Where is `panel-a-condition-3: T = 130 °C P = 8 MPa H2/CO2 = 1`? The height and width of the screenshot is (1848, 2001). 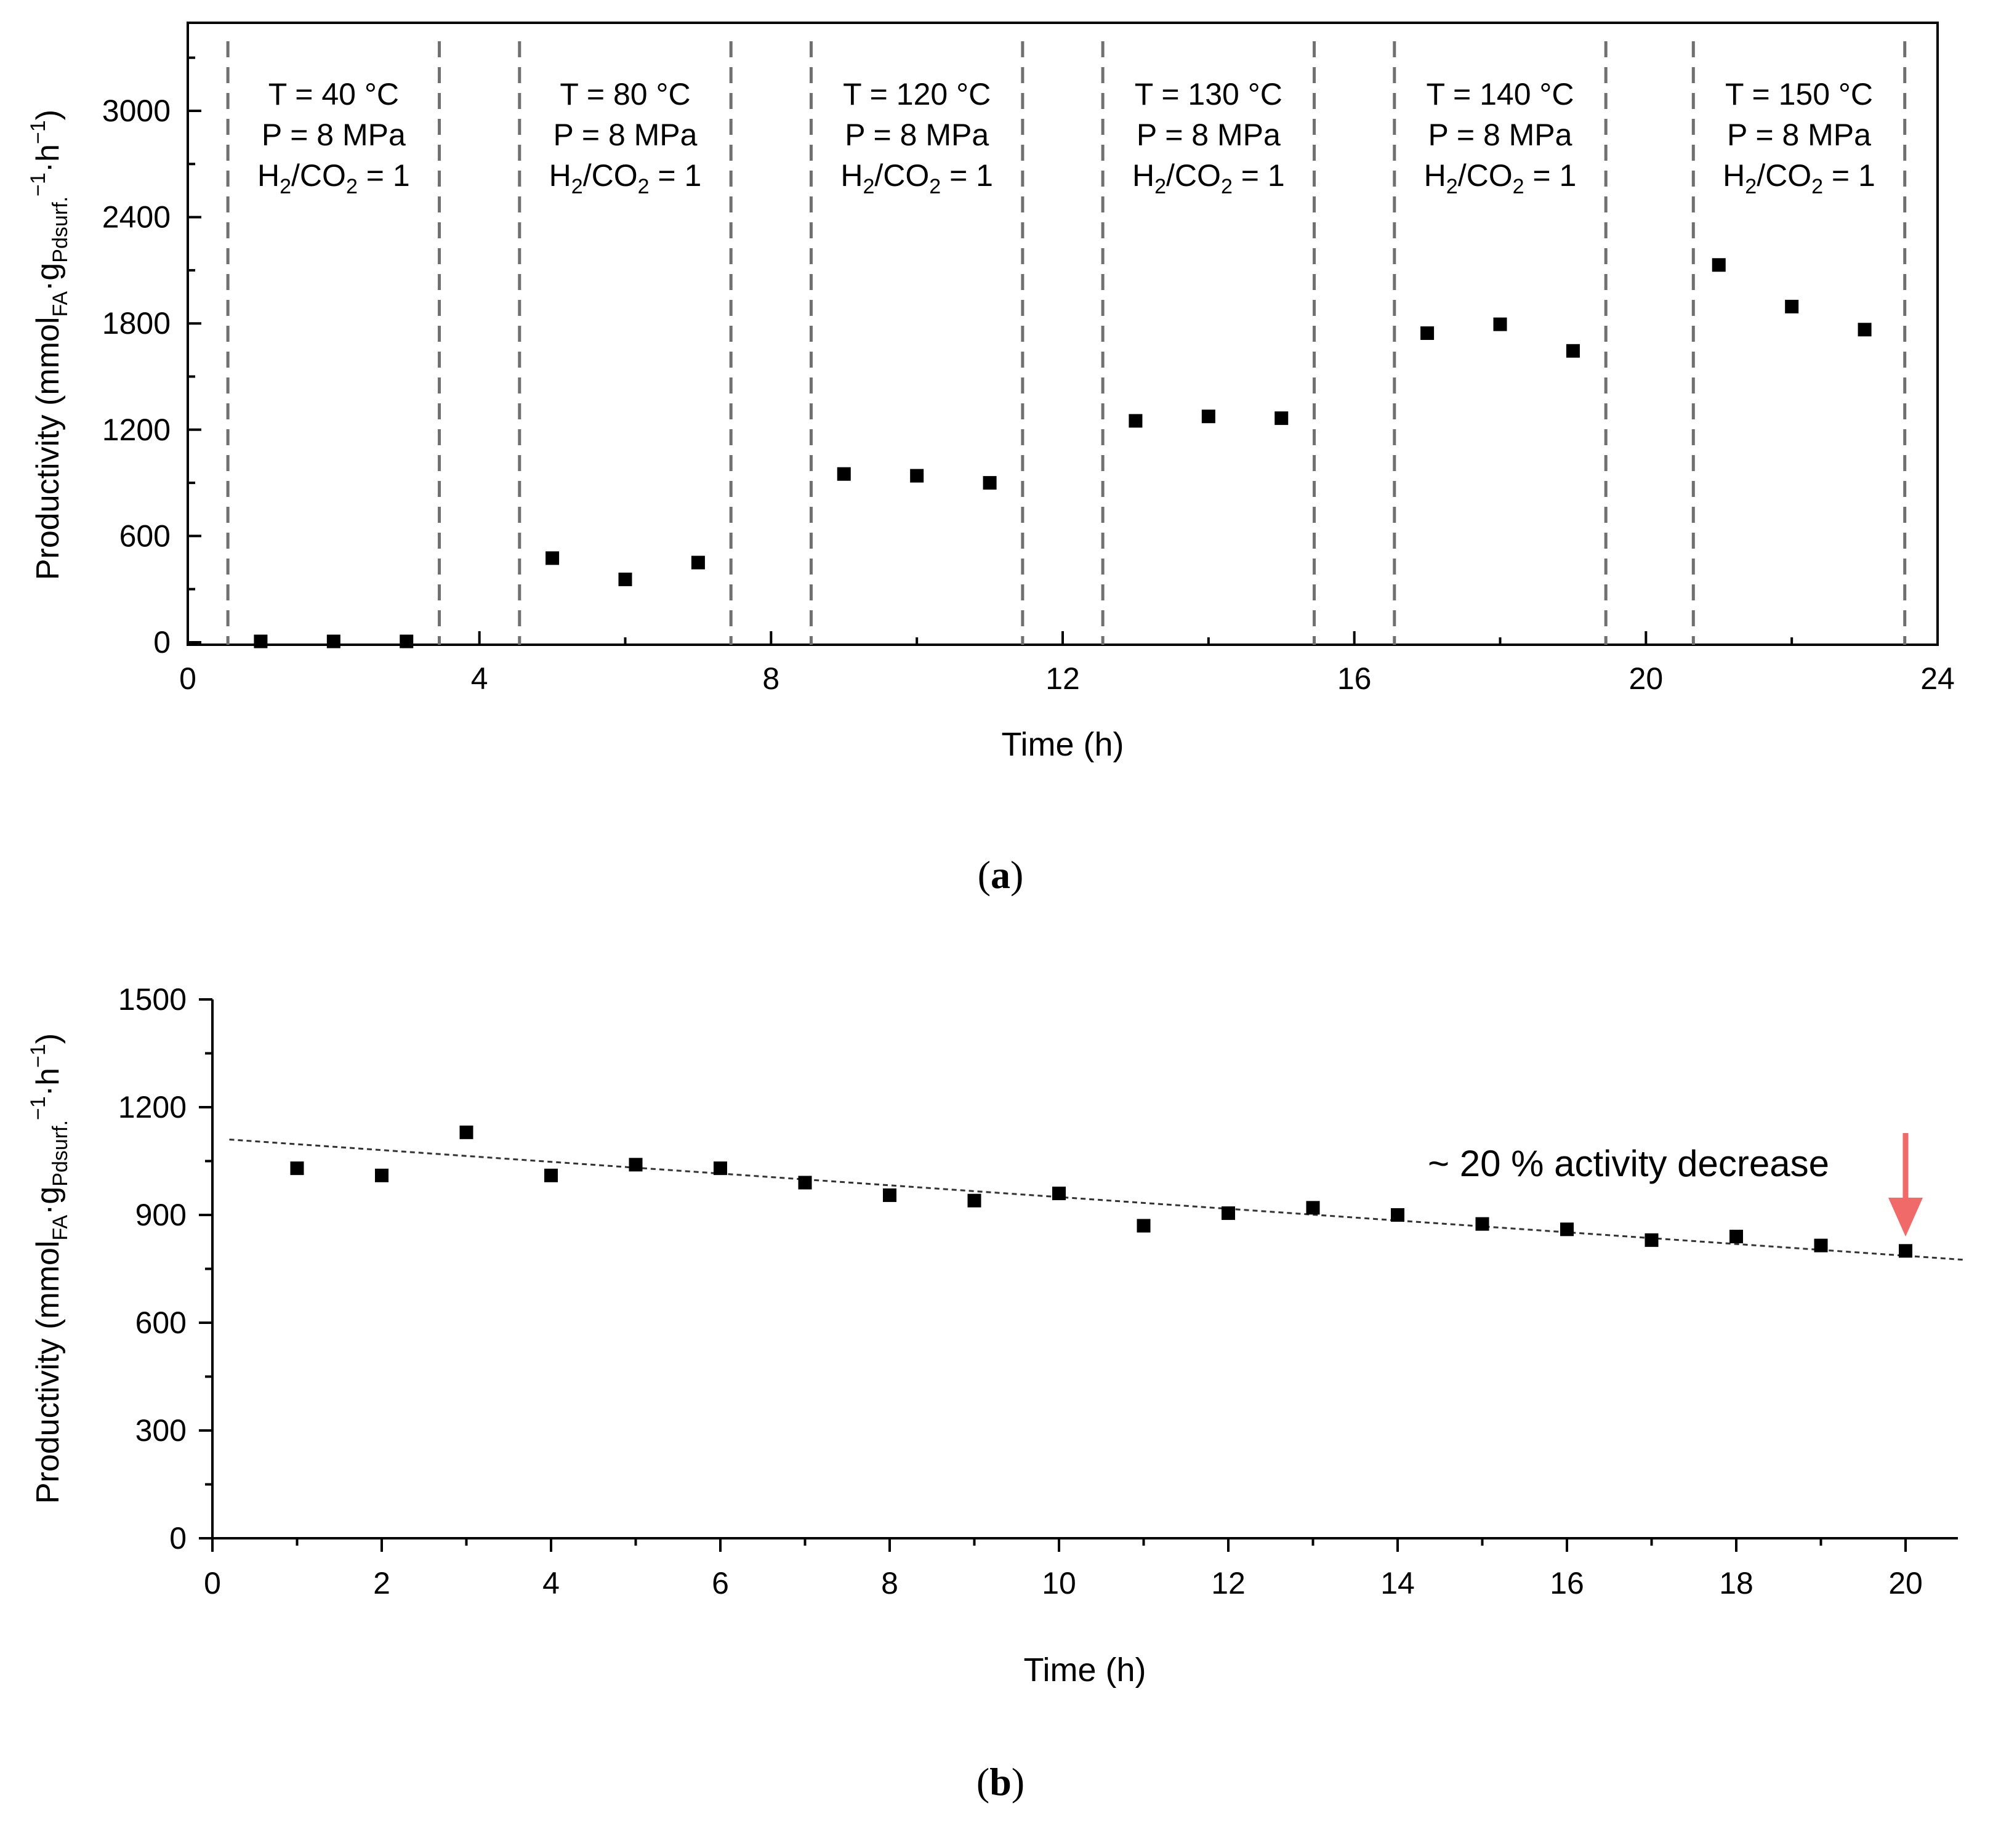
panel-a-condition-3: T = 130 °C P = 8 MPa H2/CO2 = 1 is located at coordinates (1208, 137).